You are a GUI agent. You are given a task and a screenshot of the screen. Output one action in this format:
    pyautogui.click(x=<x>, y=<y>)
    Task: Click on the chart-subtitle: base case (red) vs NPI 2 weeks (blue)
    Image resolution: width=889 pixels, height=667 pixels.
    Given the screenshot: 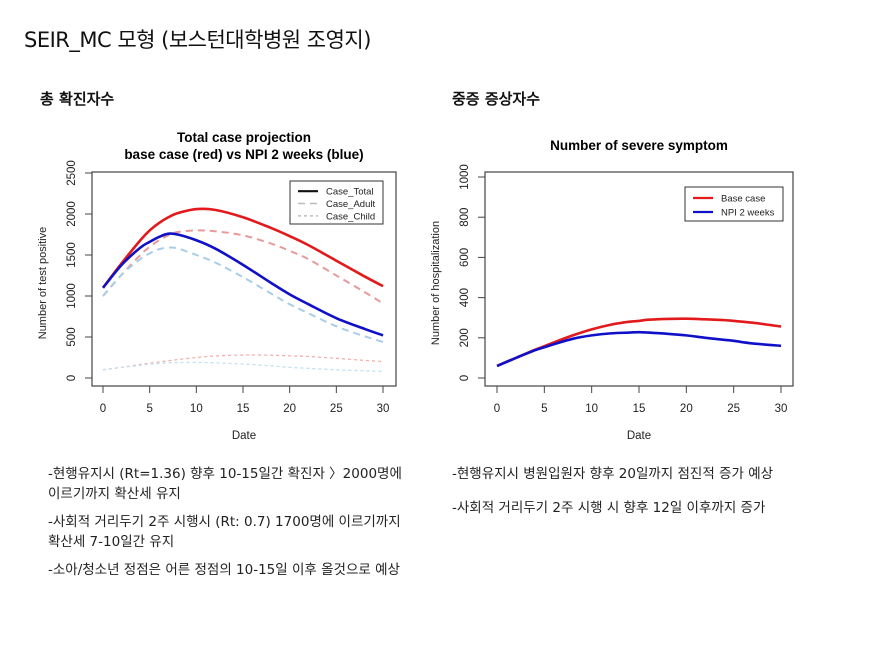 What is the action you would take?
    pyautogui.click(x=243, y=154)
    